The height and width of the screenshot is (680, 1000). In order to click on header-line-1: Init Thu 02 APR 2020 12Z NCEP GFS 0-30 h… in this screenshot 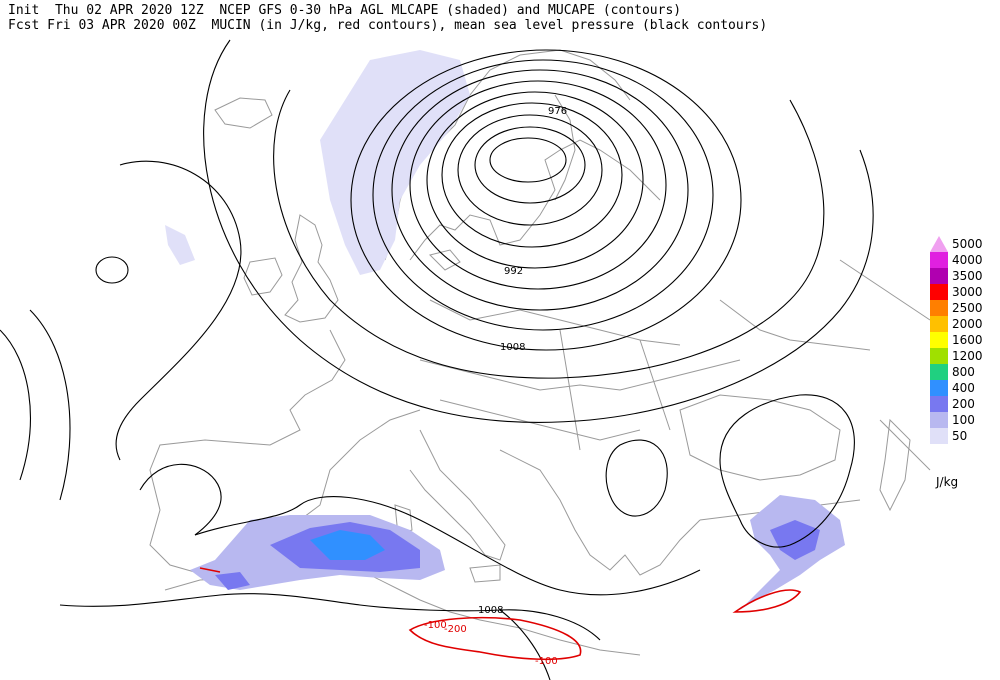, I will do `click(345, 10)`.